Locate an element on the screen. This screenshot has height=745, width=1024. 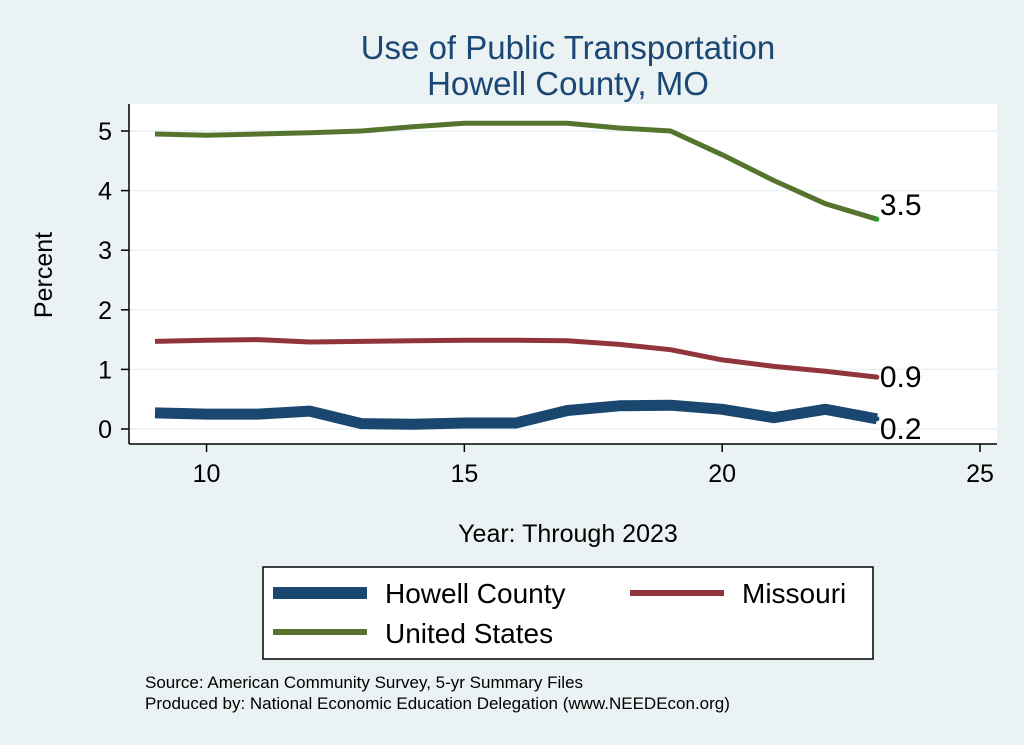
end-point-howell-county is located at coordinates (877, 419).